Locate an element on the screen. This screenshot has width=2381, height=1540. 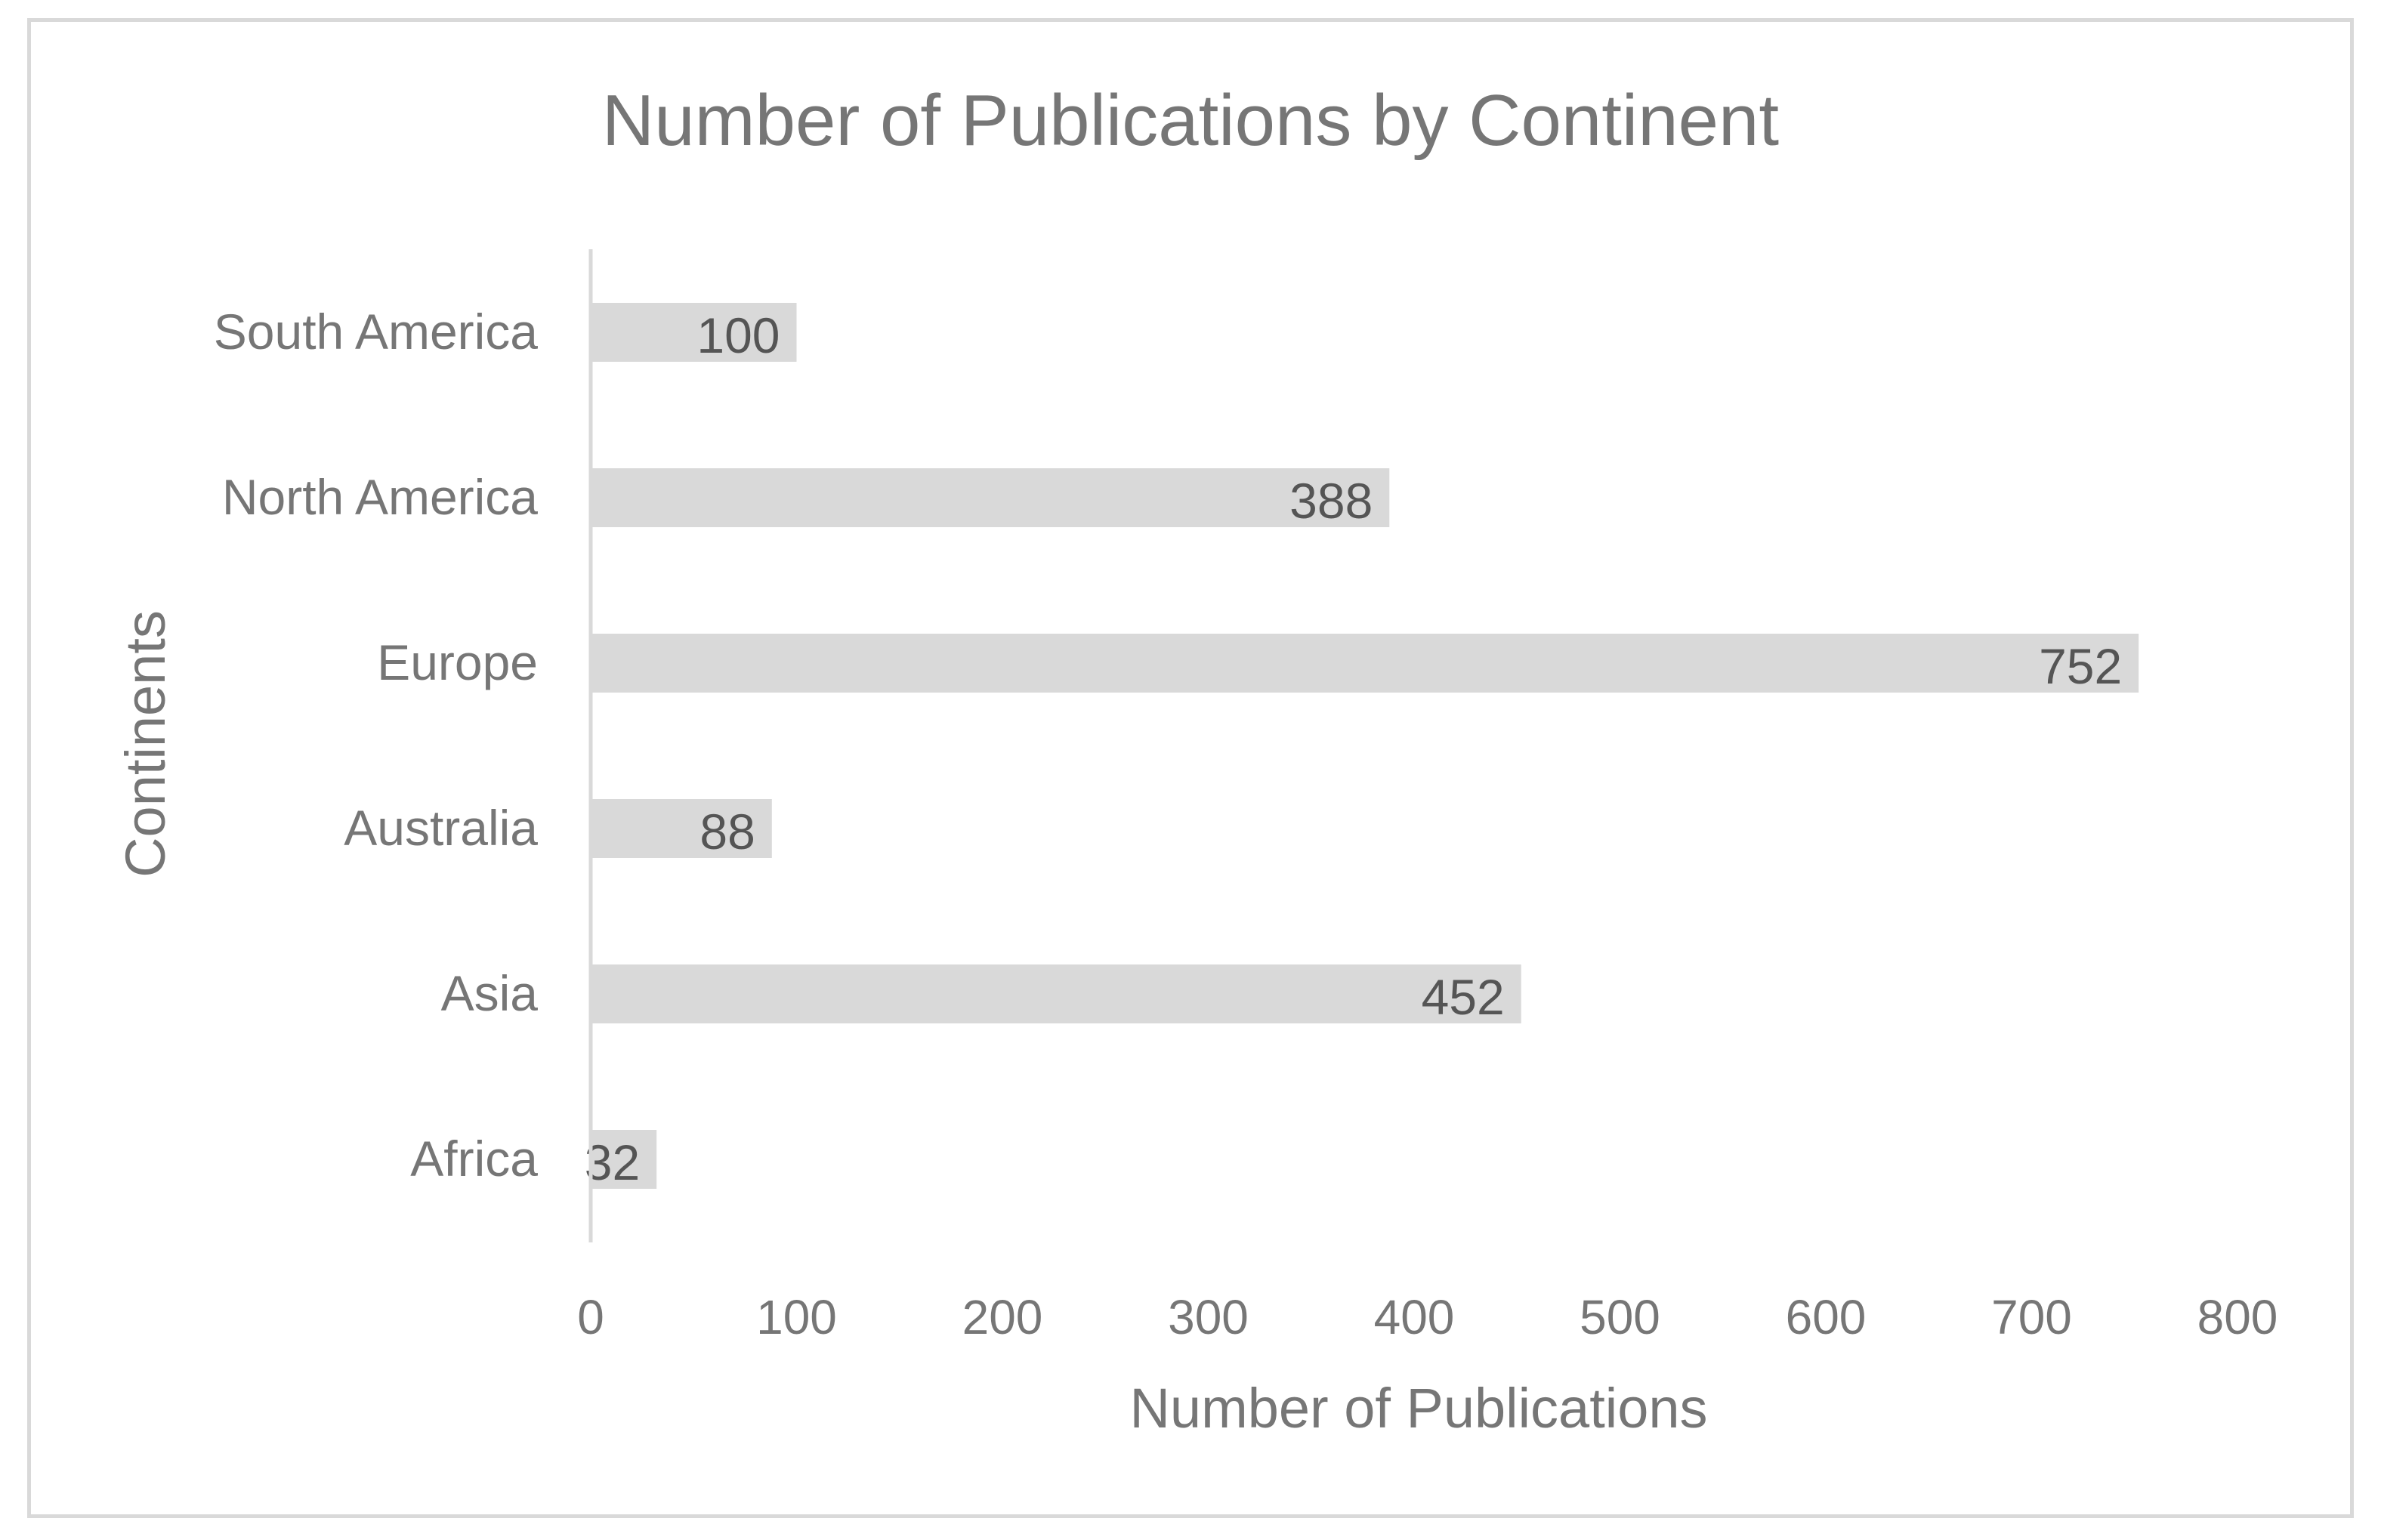
category-label: Asia is located at coordinates (490, 993).